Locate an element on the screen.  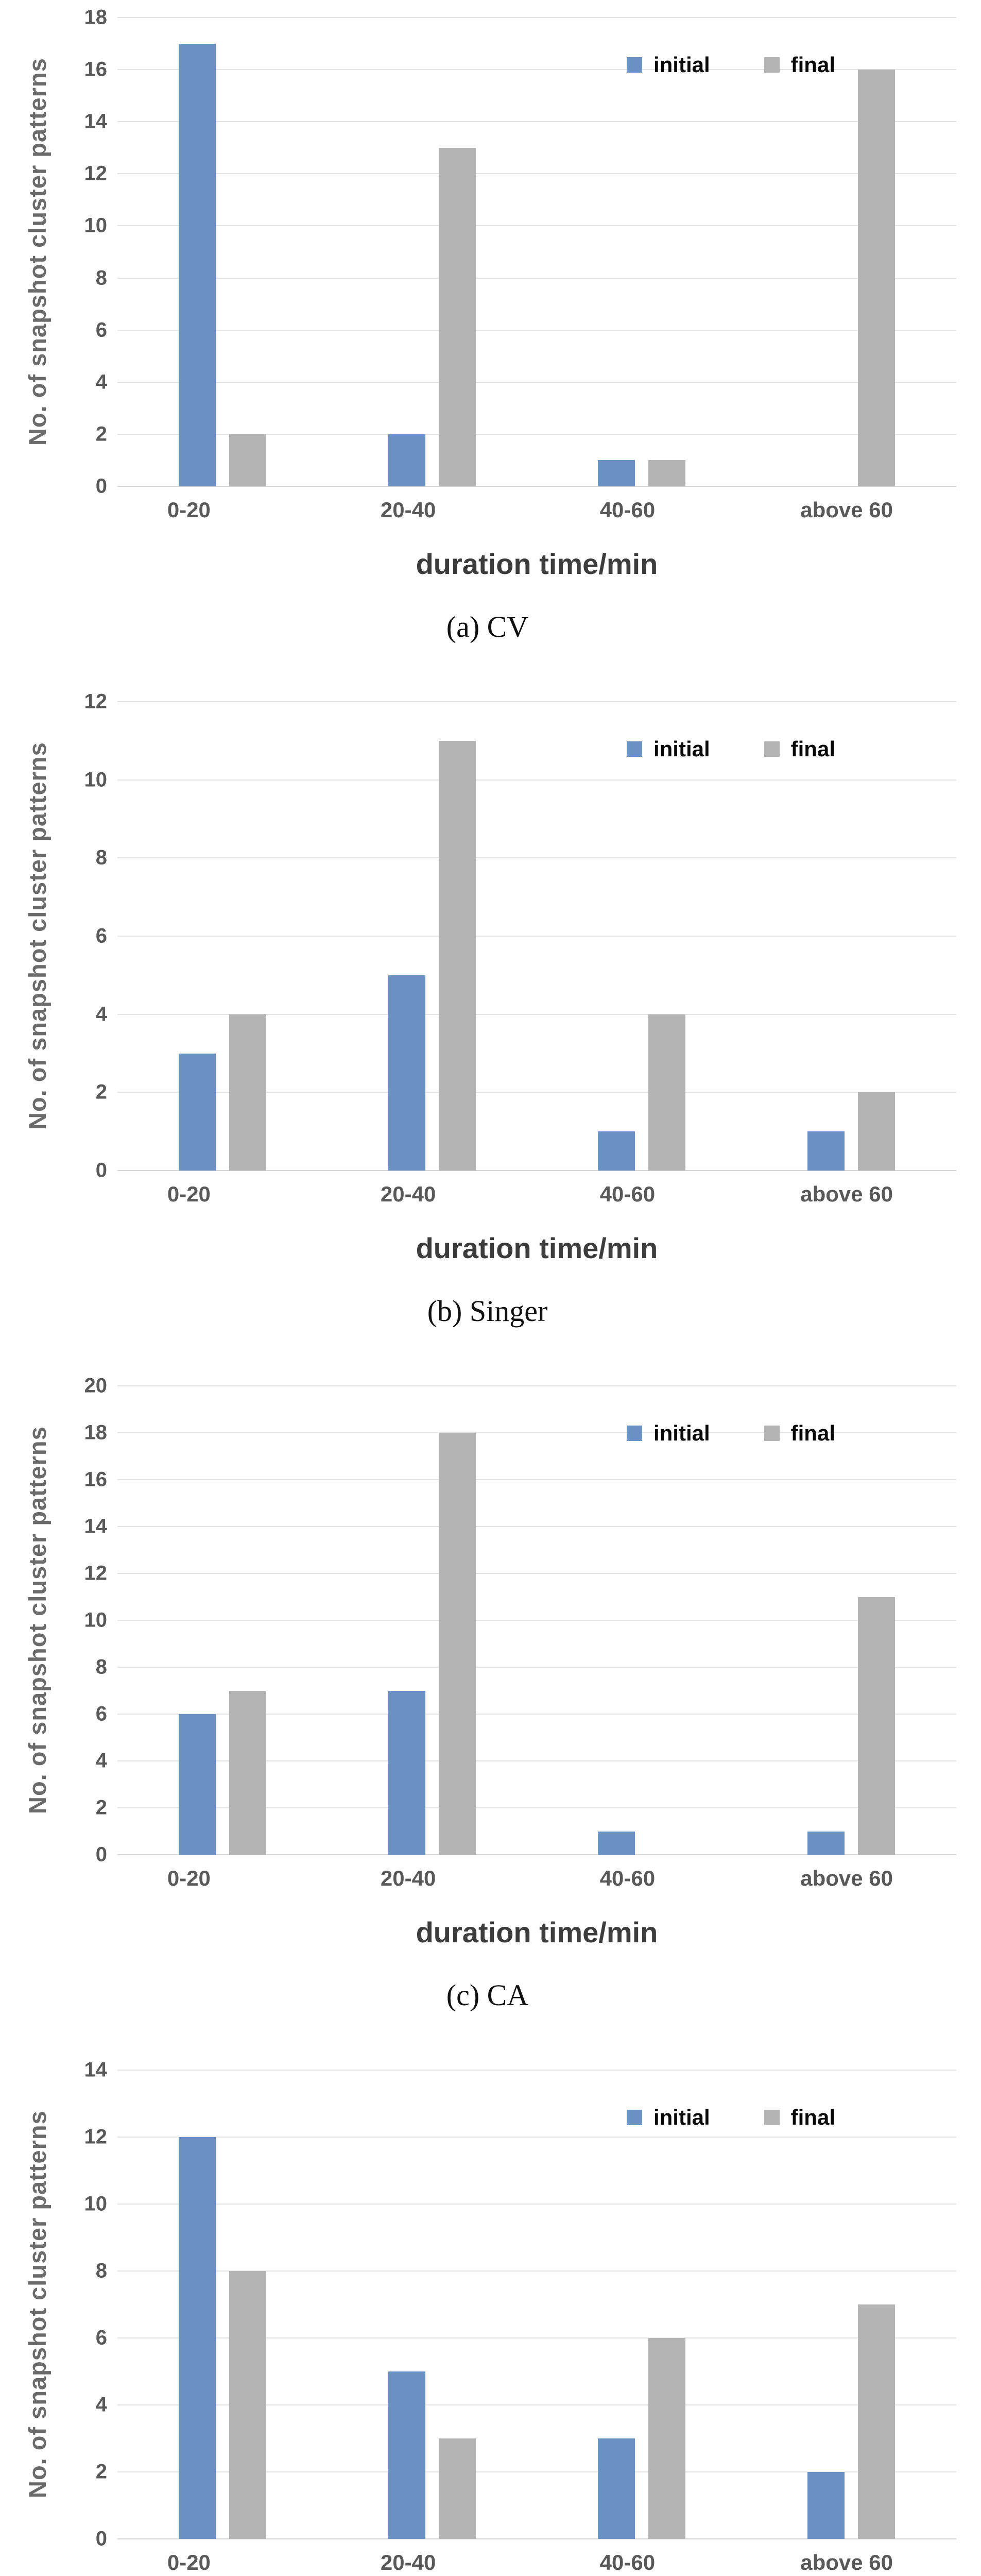
y-tick-label: 20 is located at coordinates (96, 1385).